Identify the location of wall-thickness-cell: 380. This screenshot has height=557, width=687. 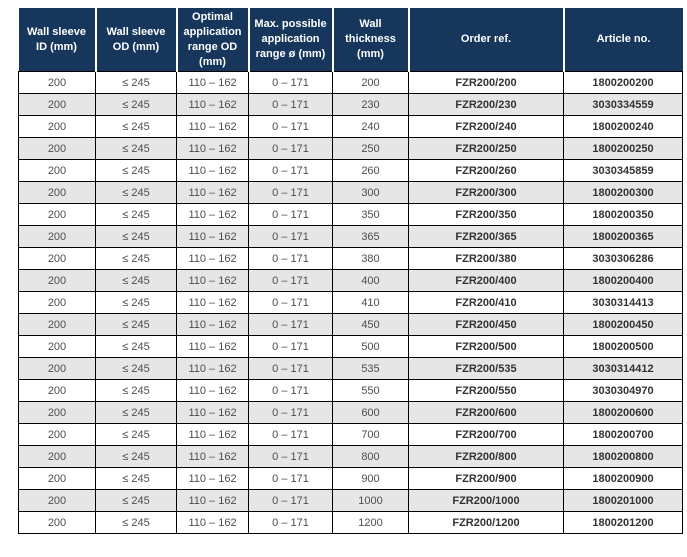
(370, 259).